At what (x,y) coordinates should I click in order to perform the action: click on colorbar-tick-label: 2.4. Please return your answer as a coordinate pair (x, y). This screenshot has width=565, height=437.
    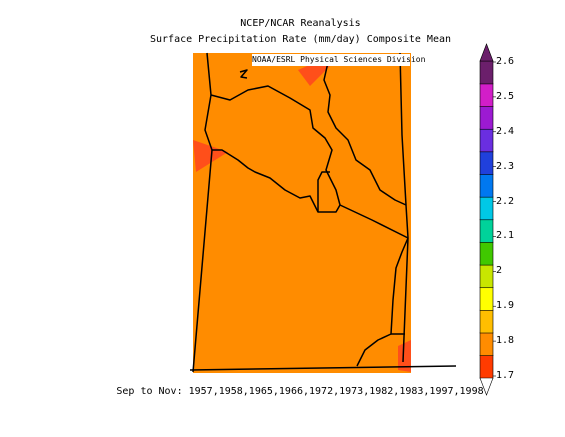
    Looking at the image, I should click on (505, 131).